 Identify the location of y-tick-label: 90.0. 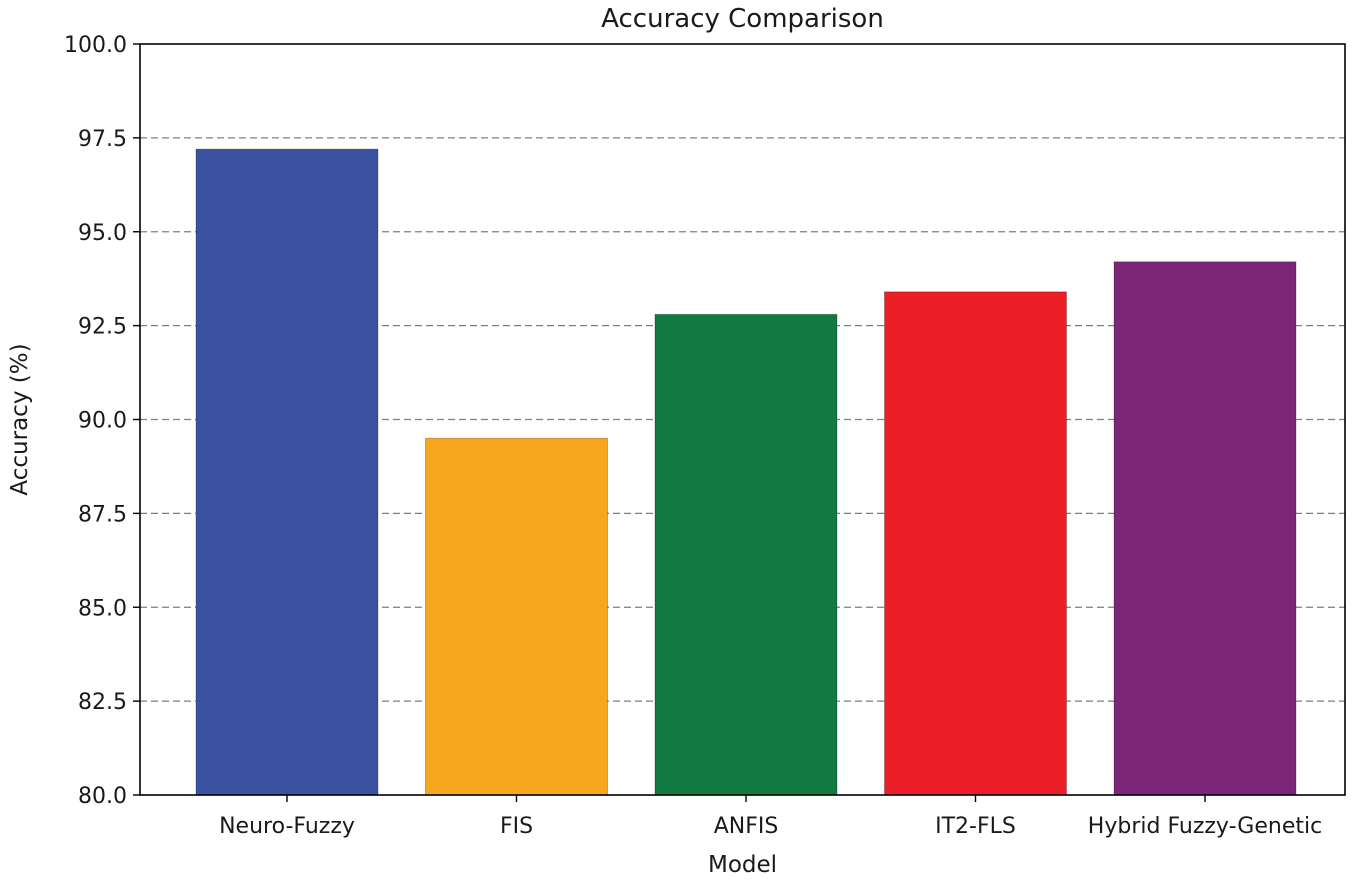
(102, 421).